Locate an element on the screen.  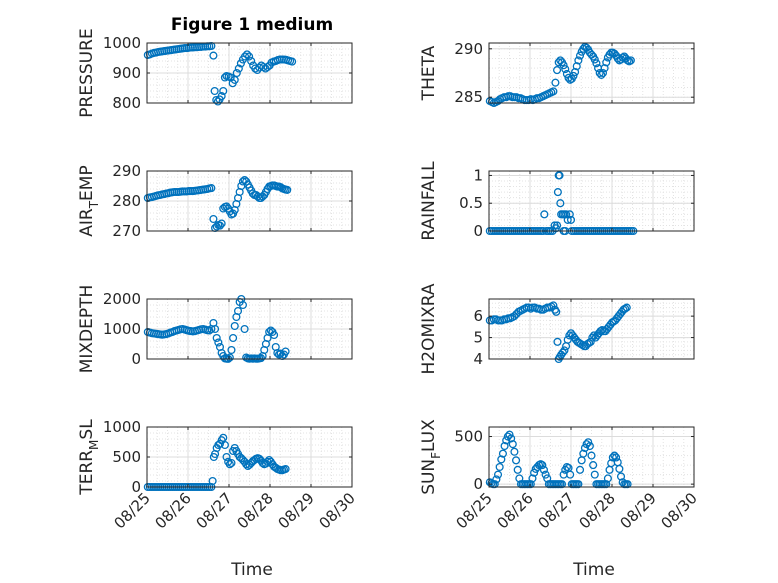
y-tick-label: 800 is located at coordinates (126, 103).